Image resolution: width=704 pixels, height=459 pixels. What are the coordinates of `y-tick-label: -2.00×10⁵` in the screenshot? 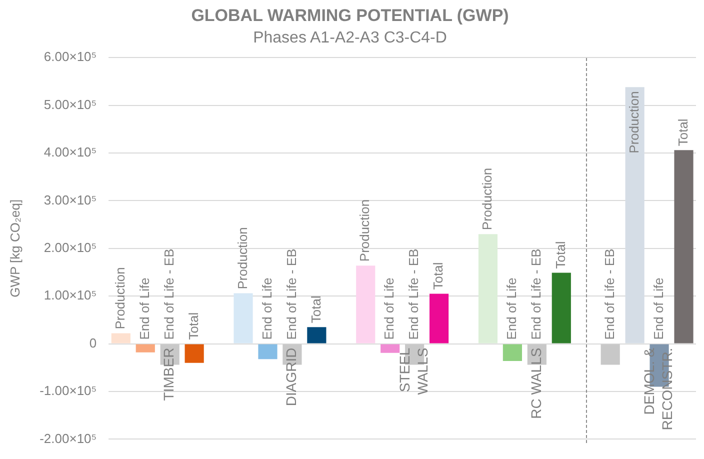 It's located at (68, 438).